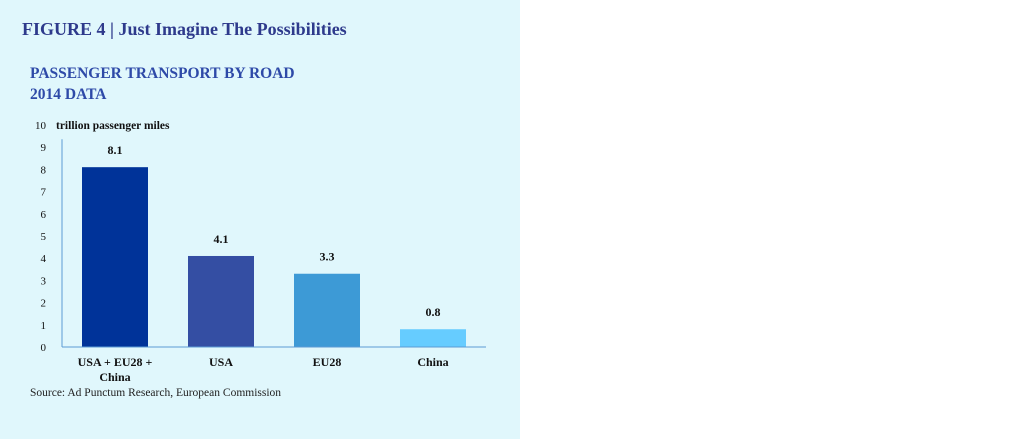  What do you see at coordinates (44, 259) in the screenshot?
I see `y-tick-label: 4` at bounding box center [44, 259].